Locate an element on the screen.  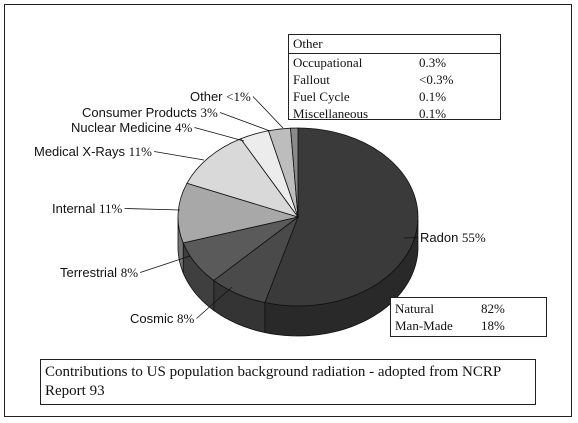
summary-row: Man-Made 18% is located at coordinates (468, 325).